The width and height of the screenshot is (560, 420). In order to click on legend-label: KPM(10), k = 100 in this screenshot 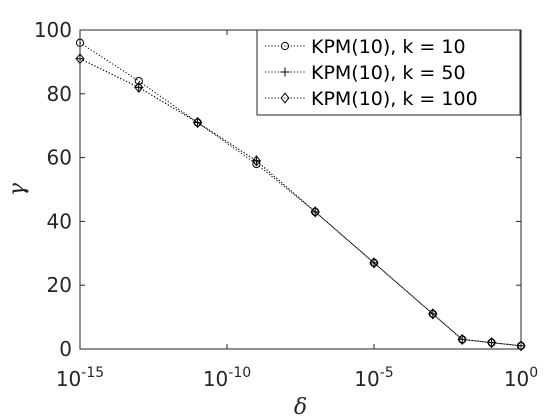, I will do `click(394, 99)`.